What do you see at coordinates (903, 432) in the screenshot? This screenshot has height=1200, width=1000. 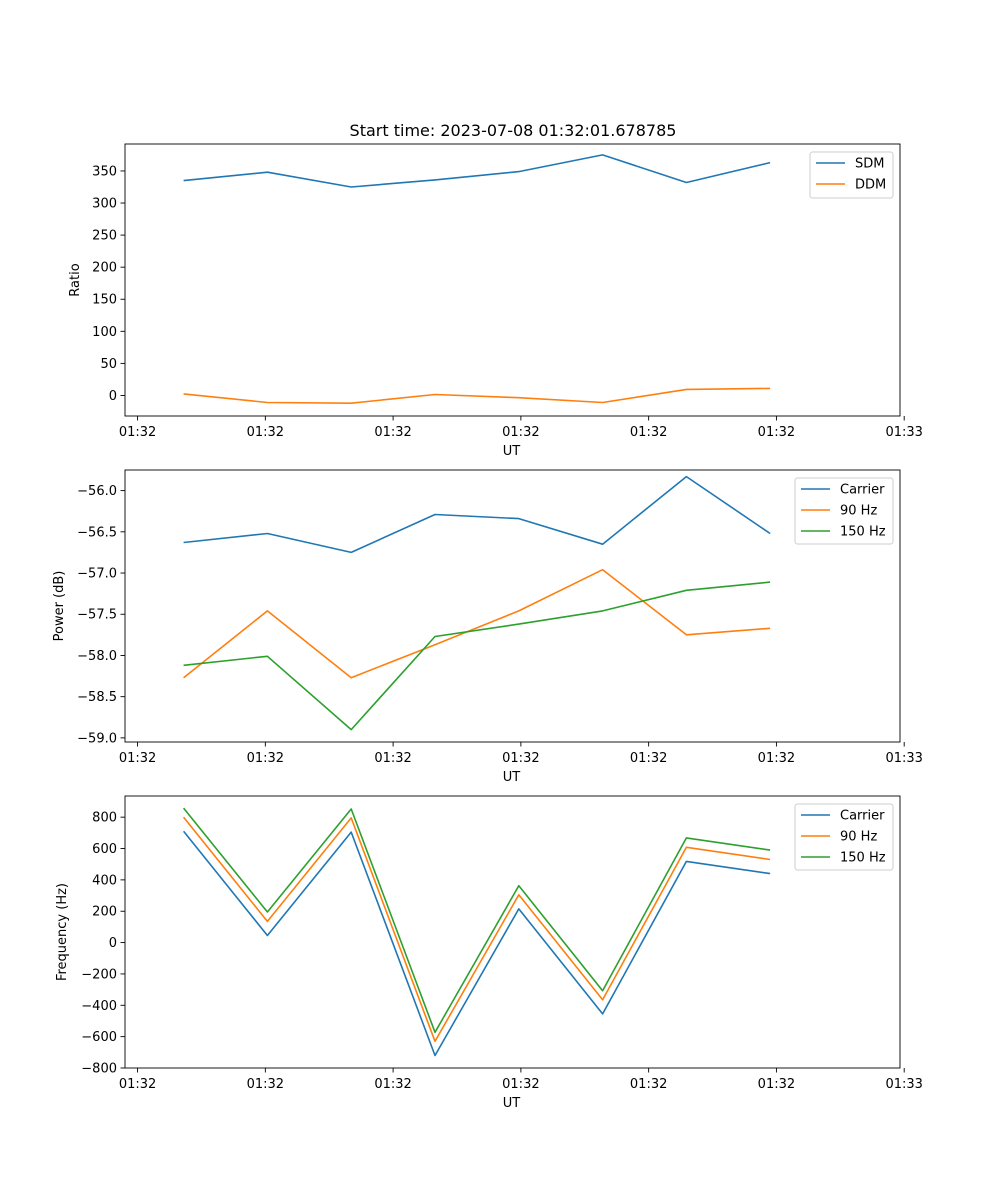 I see `ratio-x-tick-label: 01:33` at bounding box center [903, 432].